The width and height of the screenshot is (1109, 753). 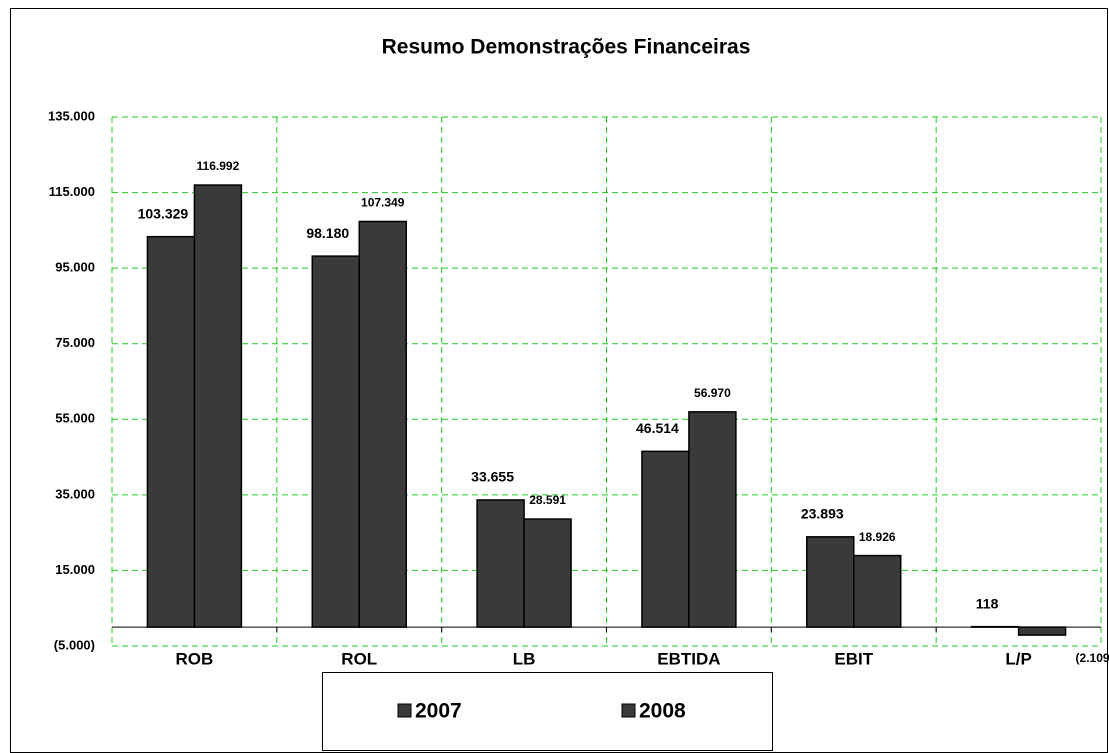 What do you see at coordinates (74, 644) in the screenshot?
I see `y-tick-label: (5.000)` at bounding box center [74, 644].